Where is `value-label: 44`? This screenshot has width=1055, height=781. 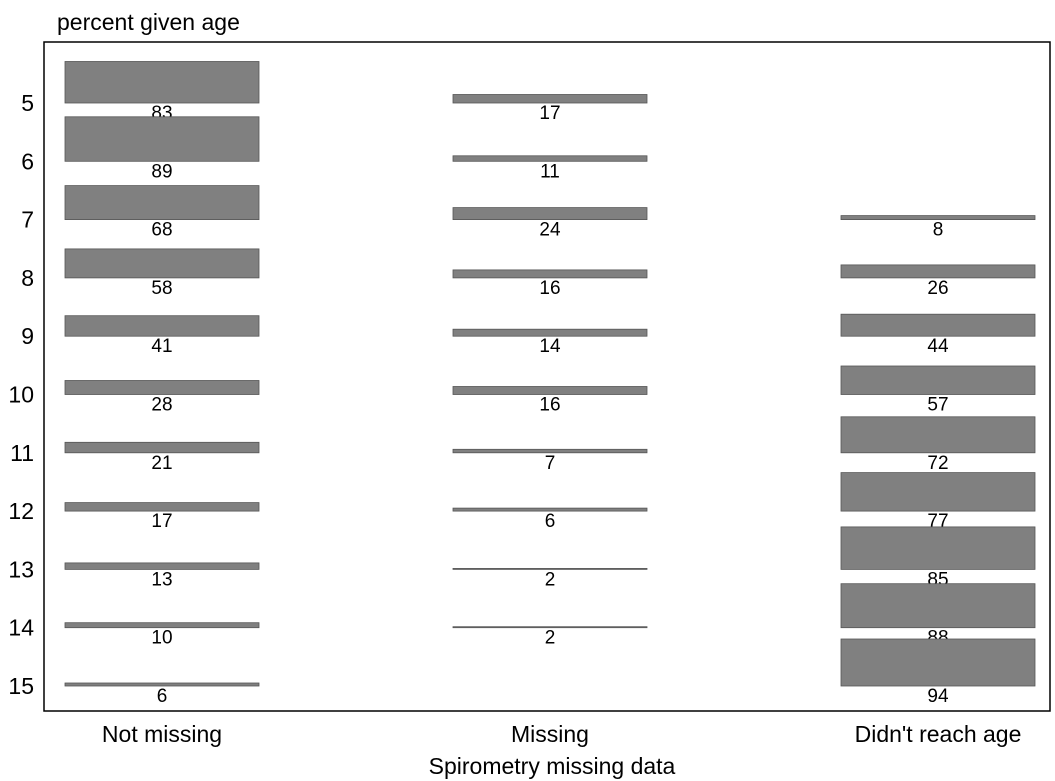 value-label: 44 is located at coordinates (938, 346).